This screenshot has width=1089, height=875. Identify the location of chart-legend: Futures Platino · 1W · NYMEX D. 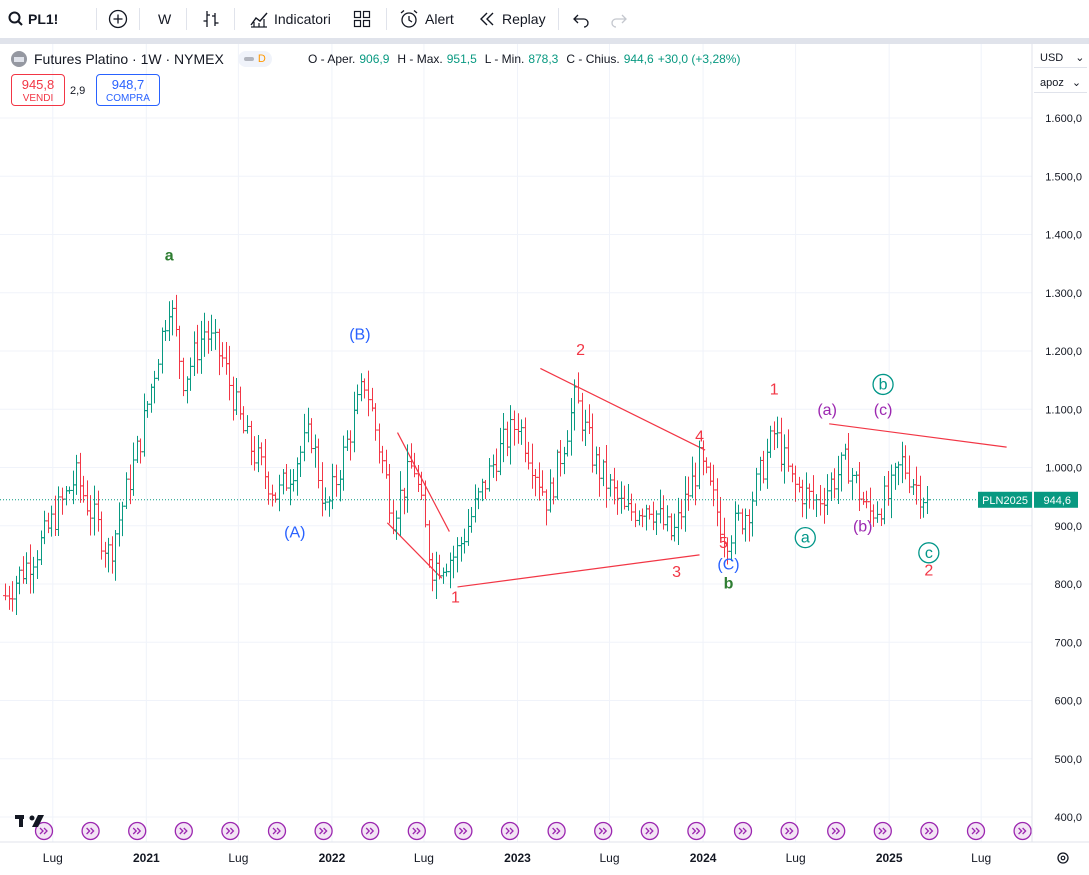
(141, 59).